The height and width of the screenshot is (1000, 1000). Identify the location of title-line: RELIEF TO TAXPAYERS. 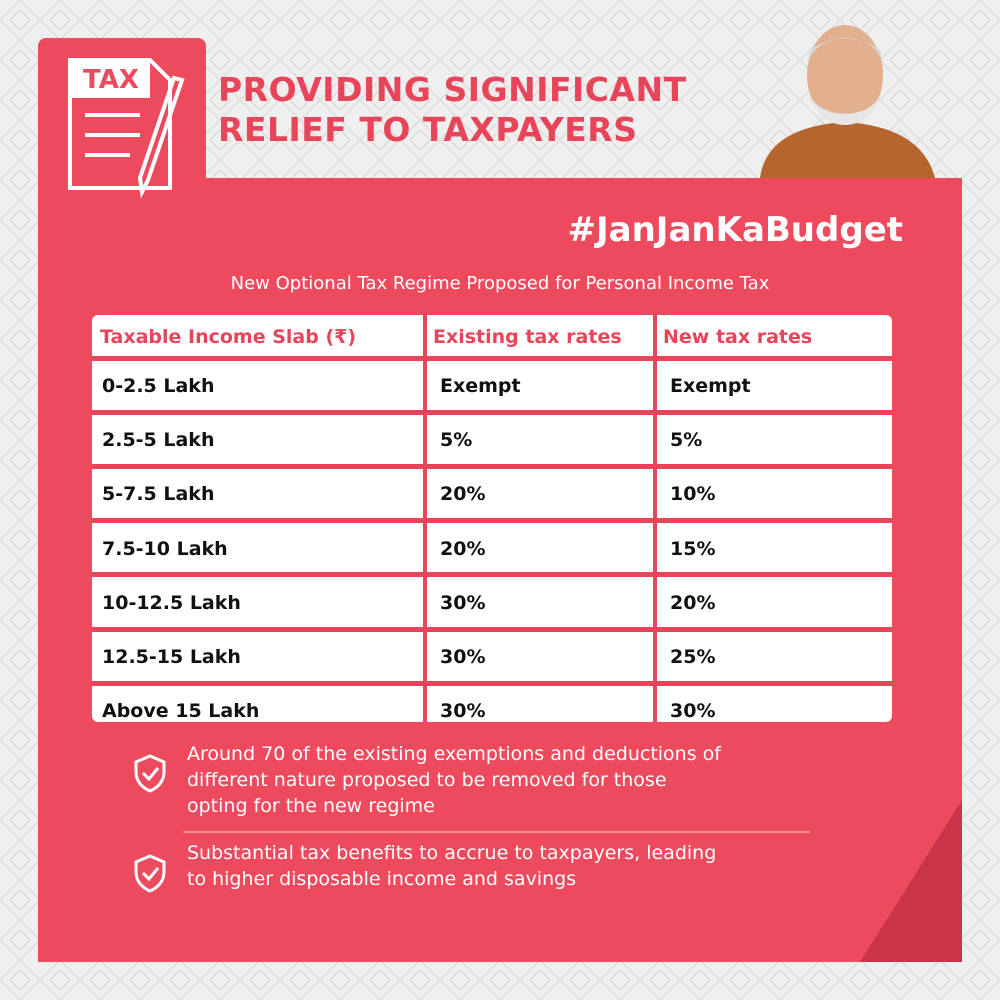
(428, 129).